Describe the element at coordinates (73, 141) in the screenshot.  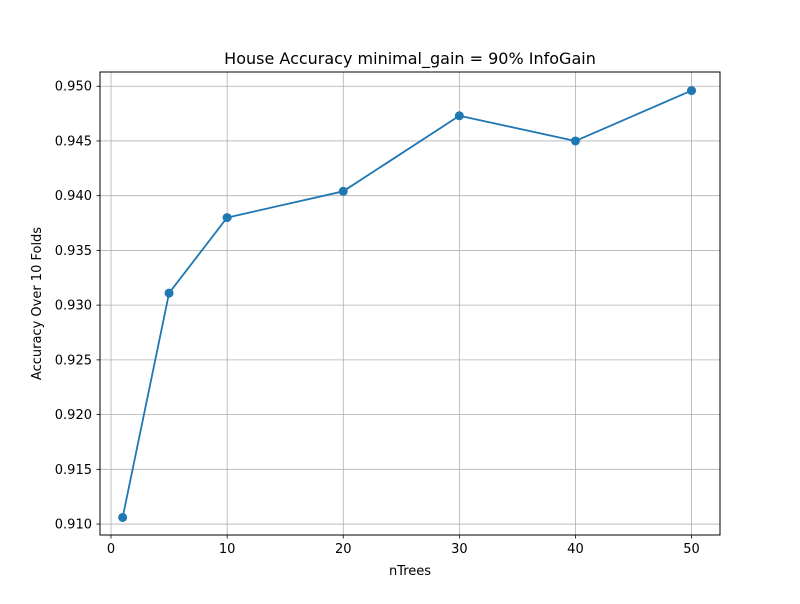
I see `y-tick-label: 0.945` at that location.